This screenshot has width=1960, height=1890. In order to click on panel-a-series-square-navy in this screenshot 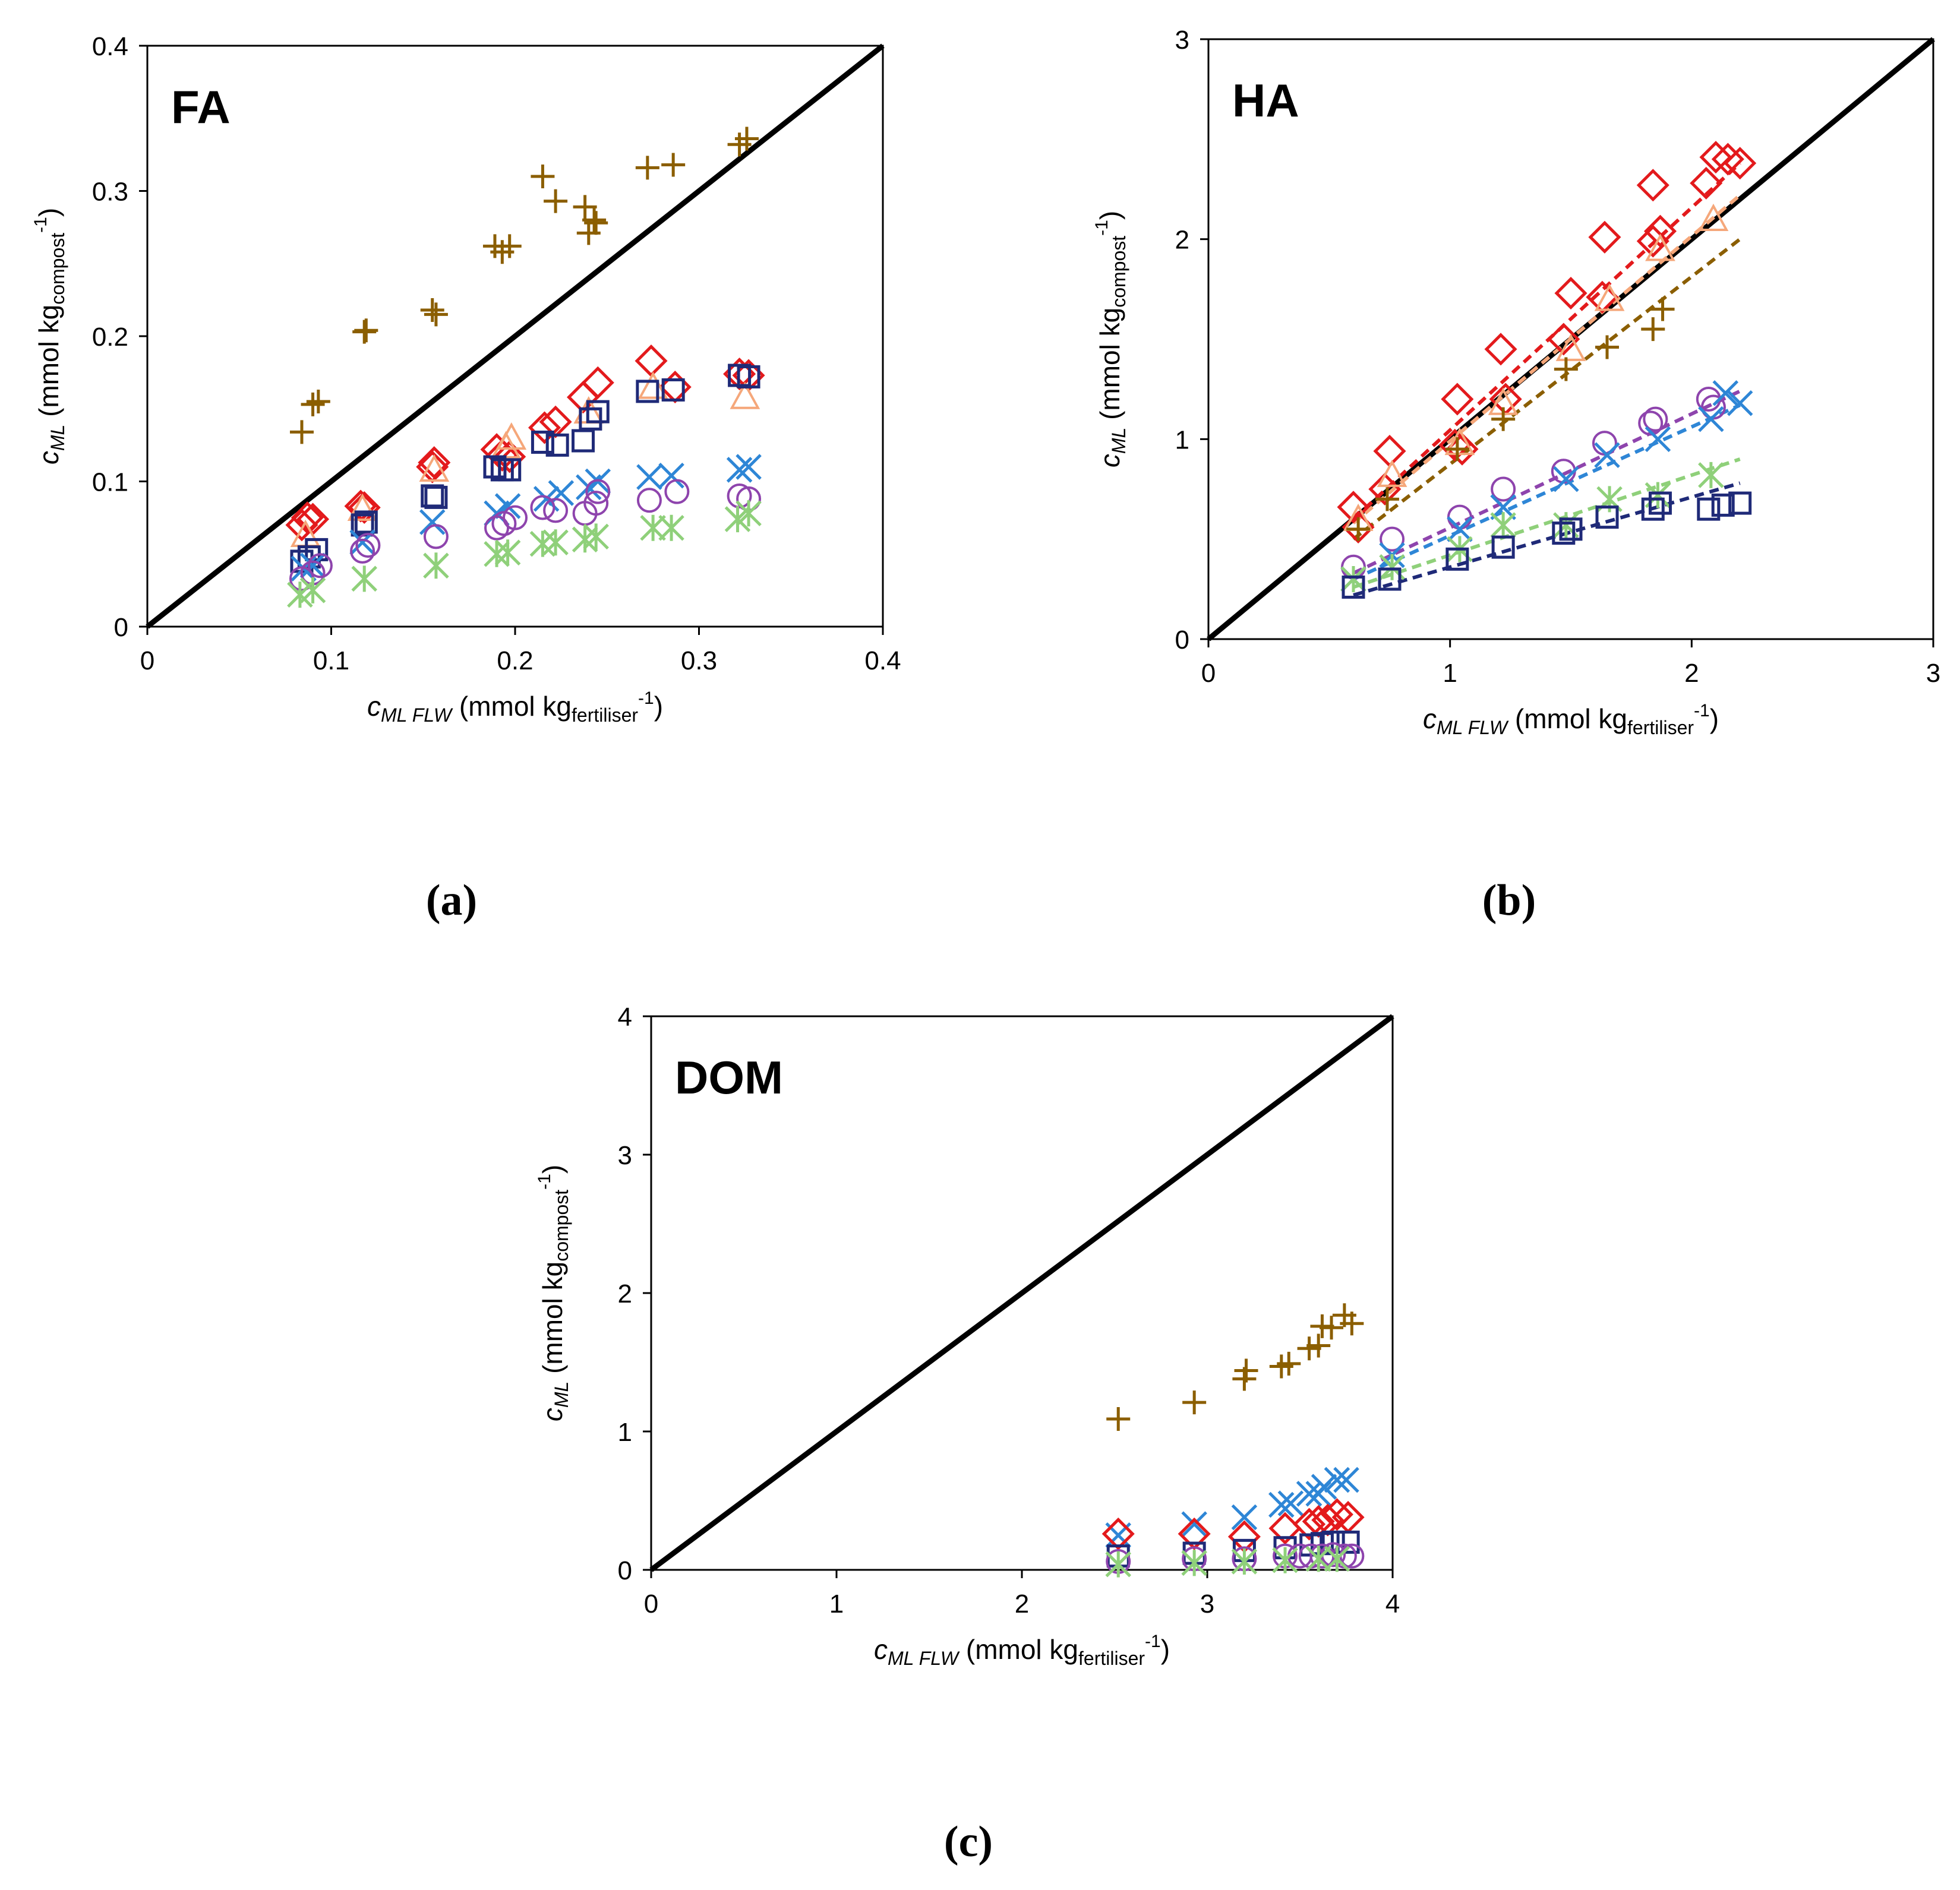, I will do `click(525, 468)`.